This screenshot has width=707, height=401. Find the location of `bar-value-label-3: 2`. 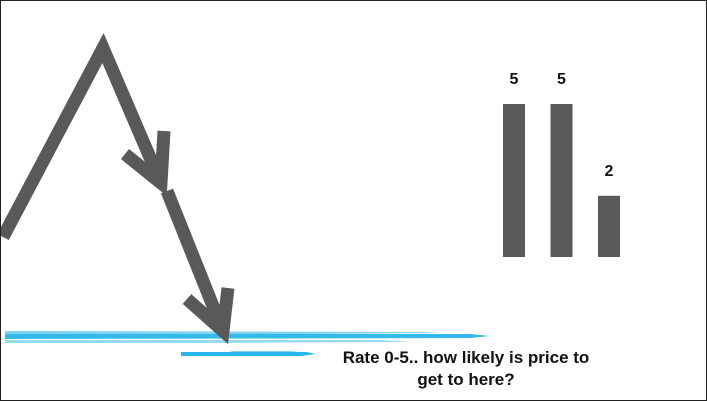

bar-value-label-3: 2 is located at coordinates (609, 171).